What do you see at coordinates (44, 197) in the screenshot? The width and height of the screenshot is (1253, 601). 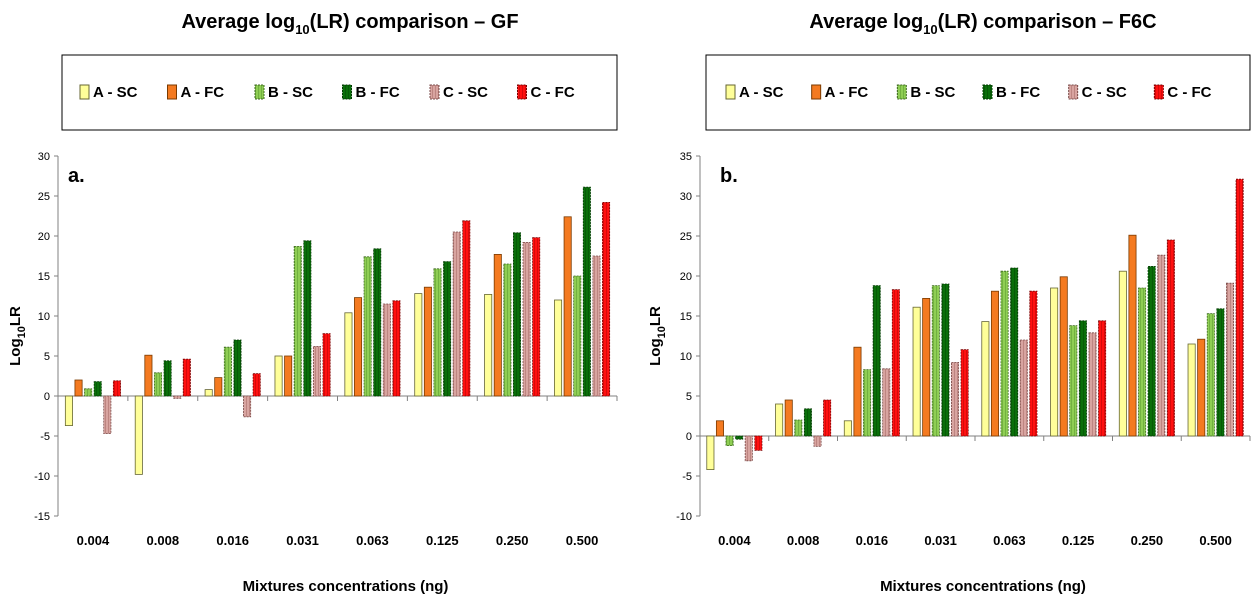 I see `y-tick-label: 25` at bounding box center [44, 197].